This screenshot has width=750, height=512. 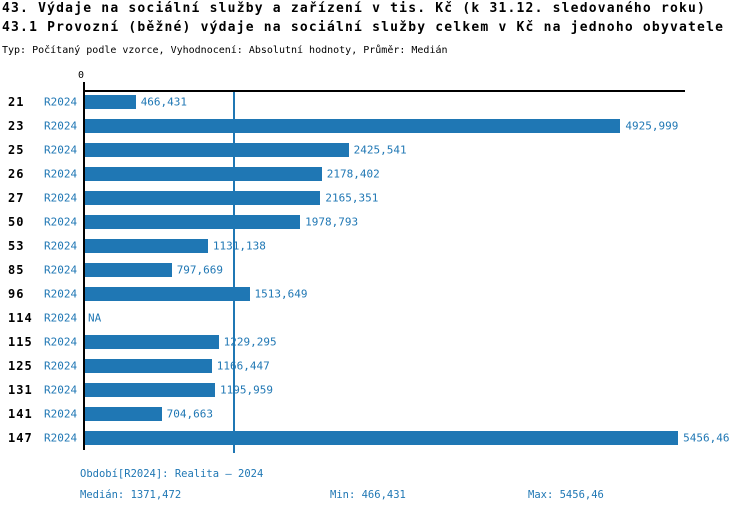 I want to click on value-label: 1166,447, so click(x=243, y=366).